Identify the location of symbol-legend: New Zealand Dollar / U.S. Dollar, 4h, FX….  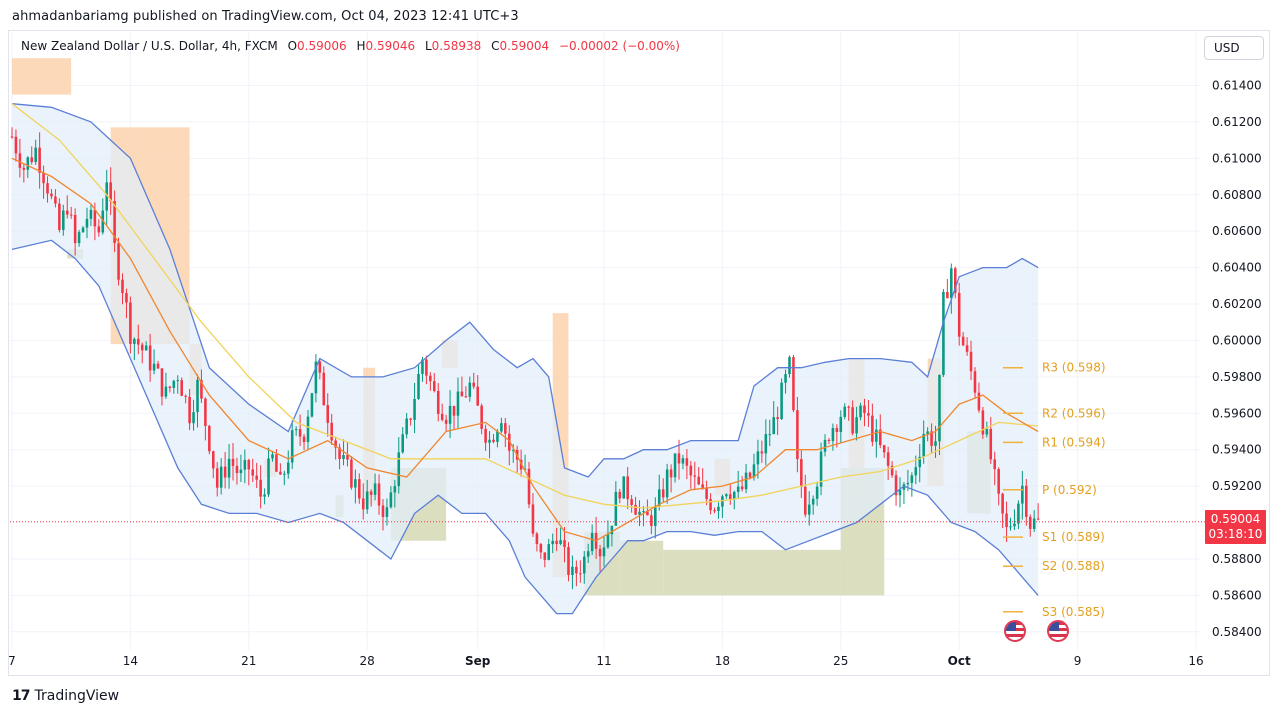
(350, 46).